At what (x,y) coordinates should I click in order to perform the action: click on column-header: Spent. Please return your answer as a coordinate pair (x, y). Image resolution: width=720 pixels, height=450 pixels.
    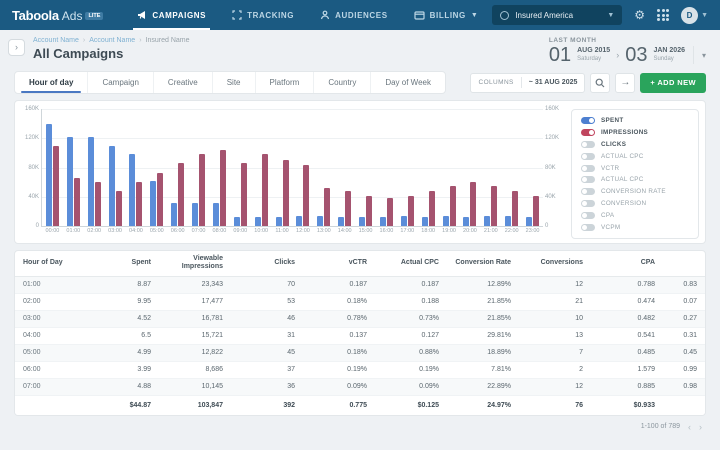
    Looking at the image, I should click on (123, 264).